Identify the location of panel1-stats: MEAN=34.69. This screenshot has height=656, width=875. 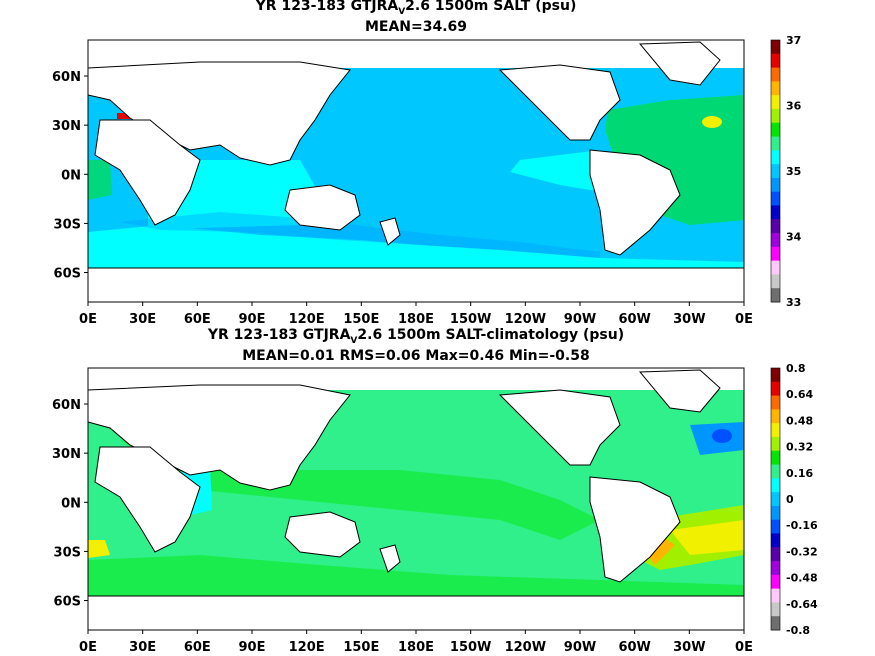
(416, 27).